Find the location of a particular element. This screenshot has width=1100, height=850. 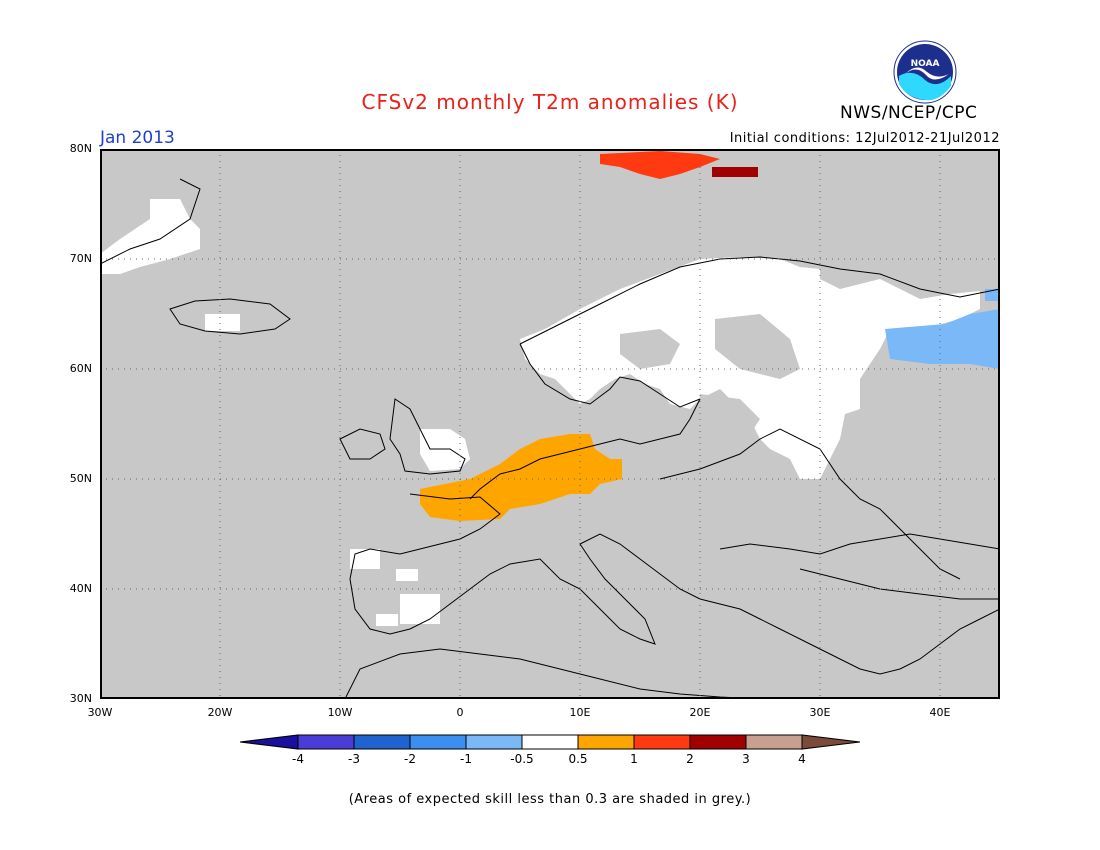

warm-anomaly-areas is located at coordinates (521, 477).